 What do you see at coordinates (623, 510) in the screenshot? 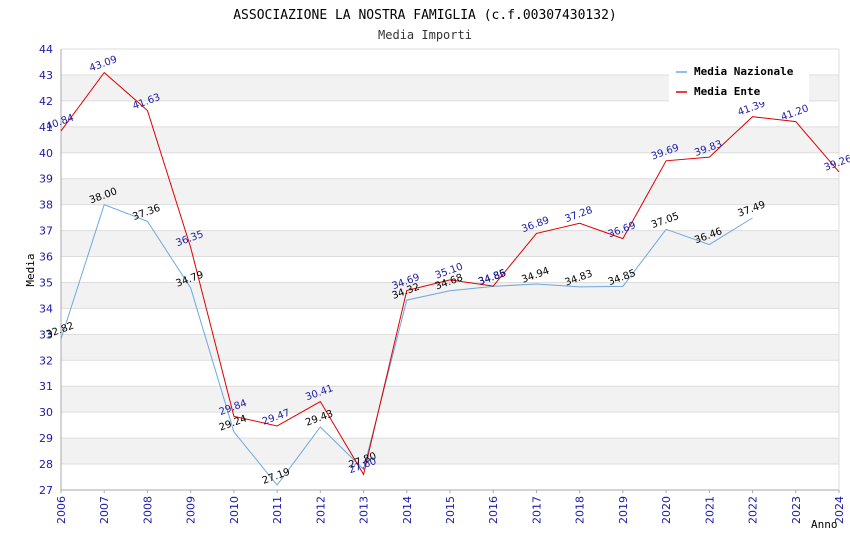
I see `x-tick-label-2019: 2019` at bounding box center [623, 510].